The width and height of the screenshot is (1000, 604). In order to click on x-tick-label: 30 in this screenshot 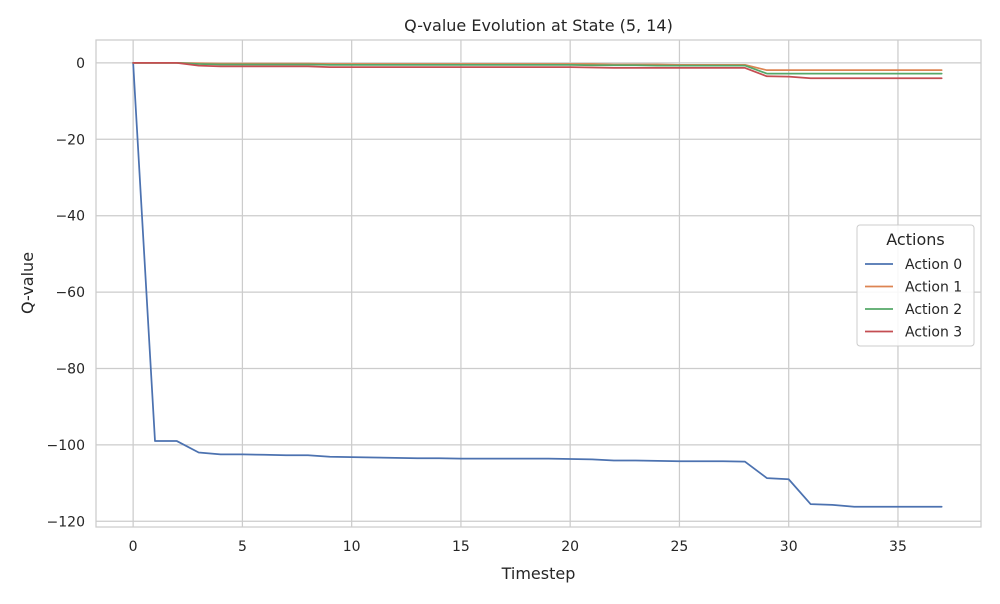, I will do `click(789, 547)`.